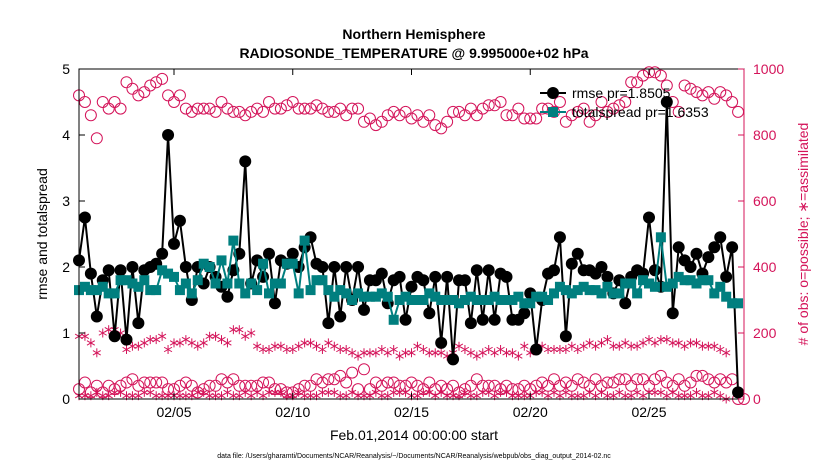  I want to click on legend-spread-marker, so click(553, 112).